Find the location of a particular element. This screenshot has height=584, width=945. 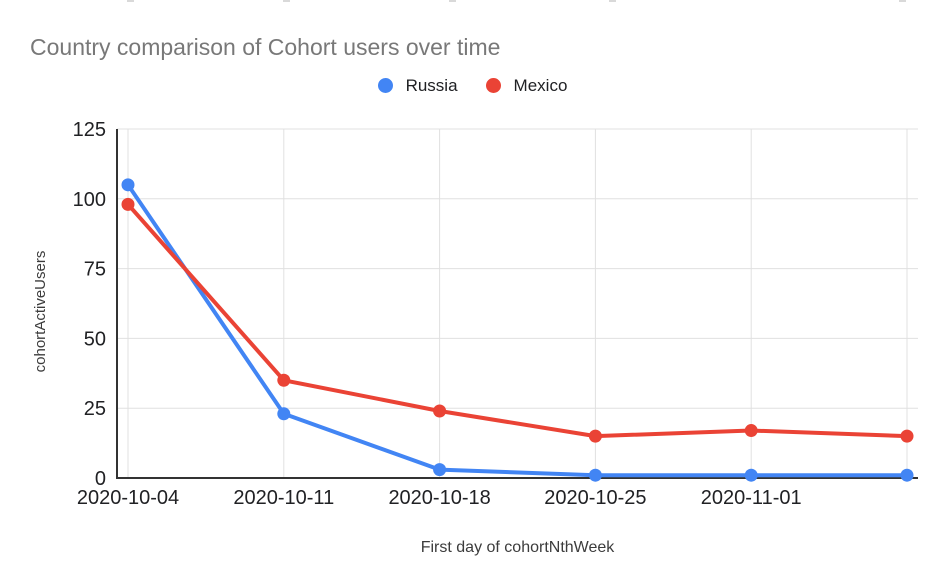

legend-swatch-russia-icon is located at coordinates (385, 85).